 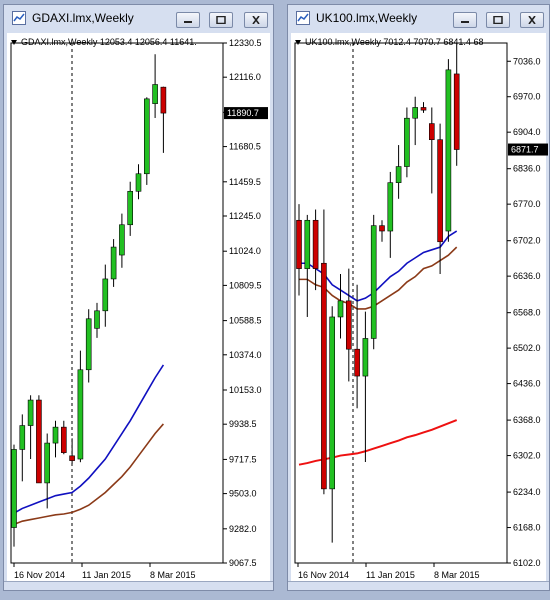 What do you see at coordinates (394, 42) in the screenshot?
I see `chart-header-text: UK100.lmx,Weekly 7012.4 7070.7 6841.4 68` at bounding box center [394, 42].